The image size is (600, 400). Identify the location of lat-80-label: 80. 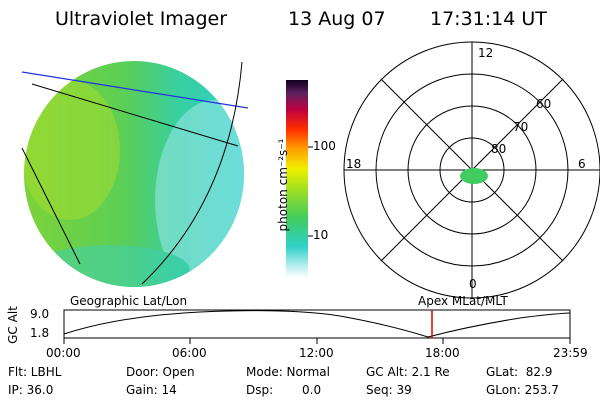
(499, 149).